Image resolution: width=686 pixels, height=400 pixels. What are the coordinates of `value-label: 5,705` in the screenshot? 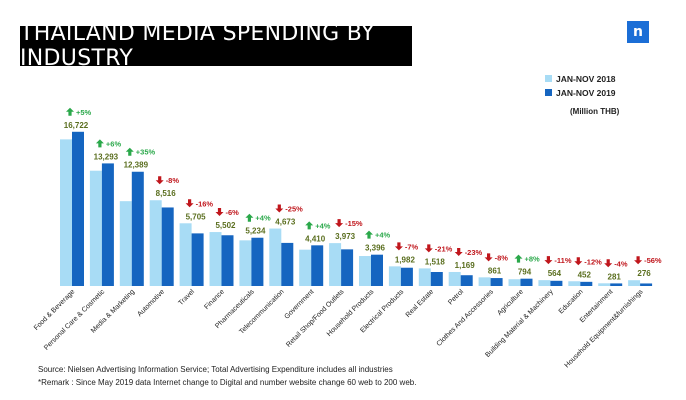 It's located at (196, 216).